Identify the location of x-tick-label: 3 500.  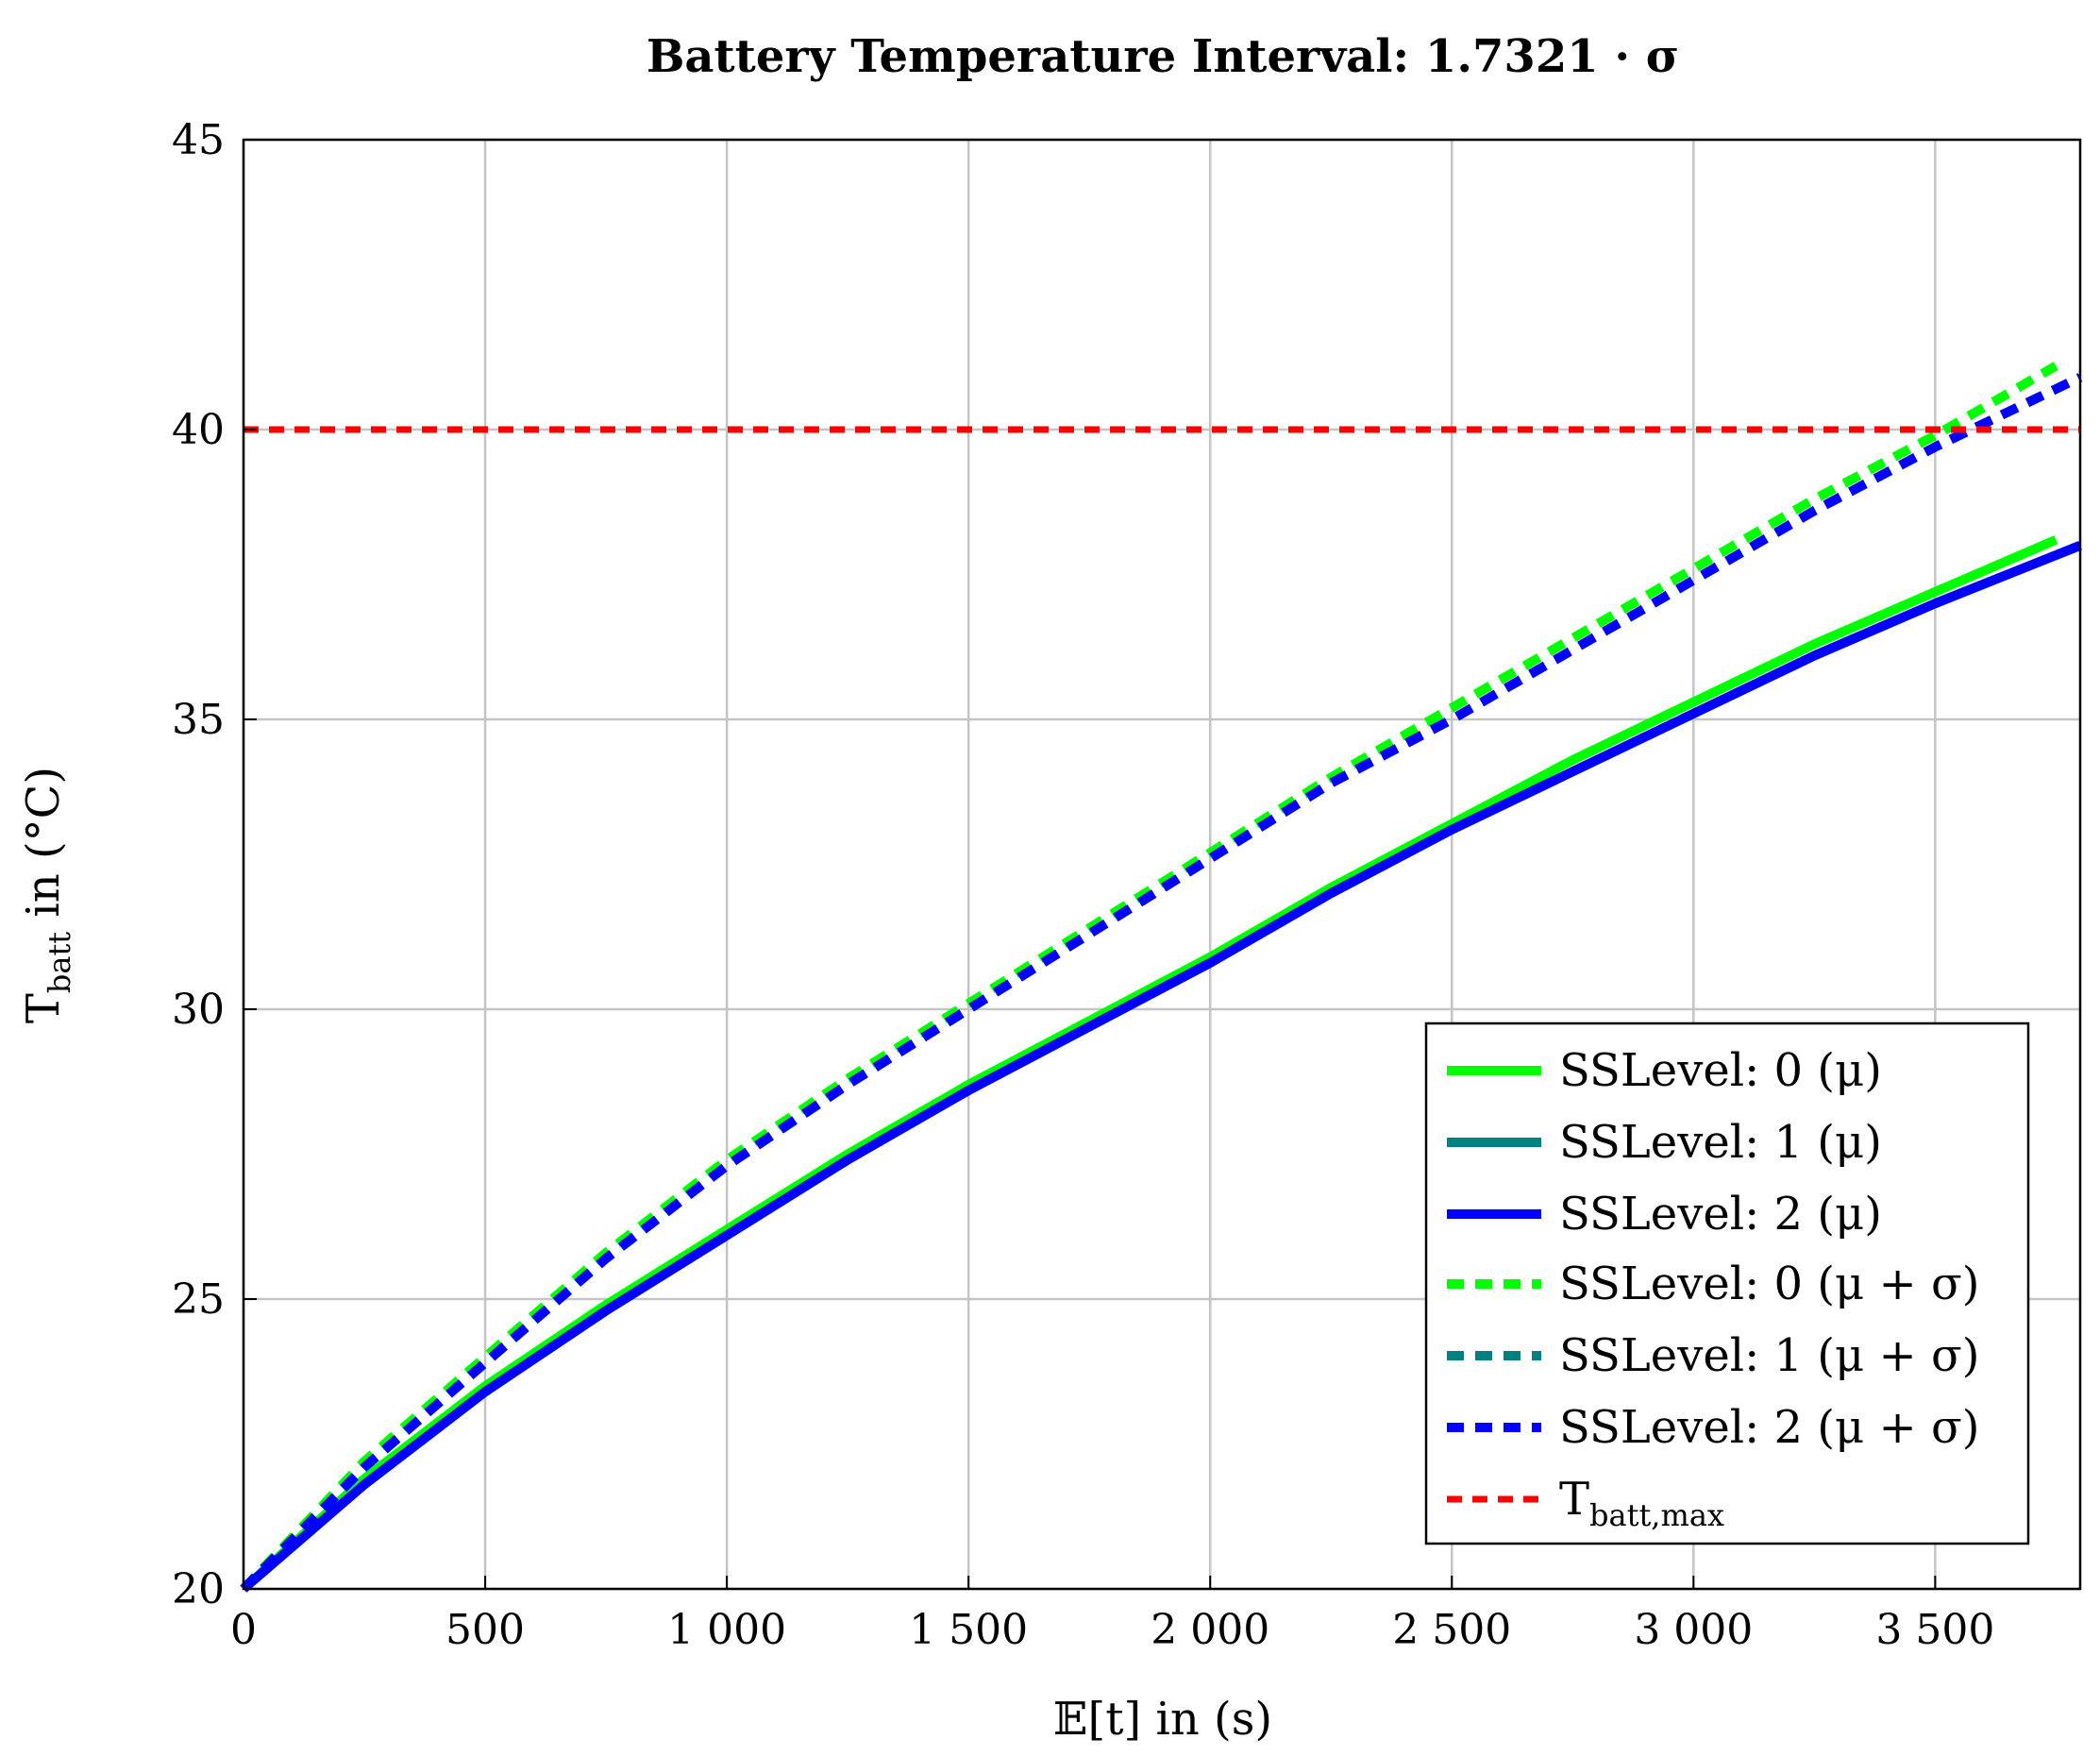
(1934, 1630).